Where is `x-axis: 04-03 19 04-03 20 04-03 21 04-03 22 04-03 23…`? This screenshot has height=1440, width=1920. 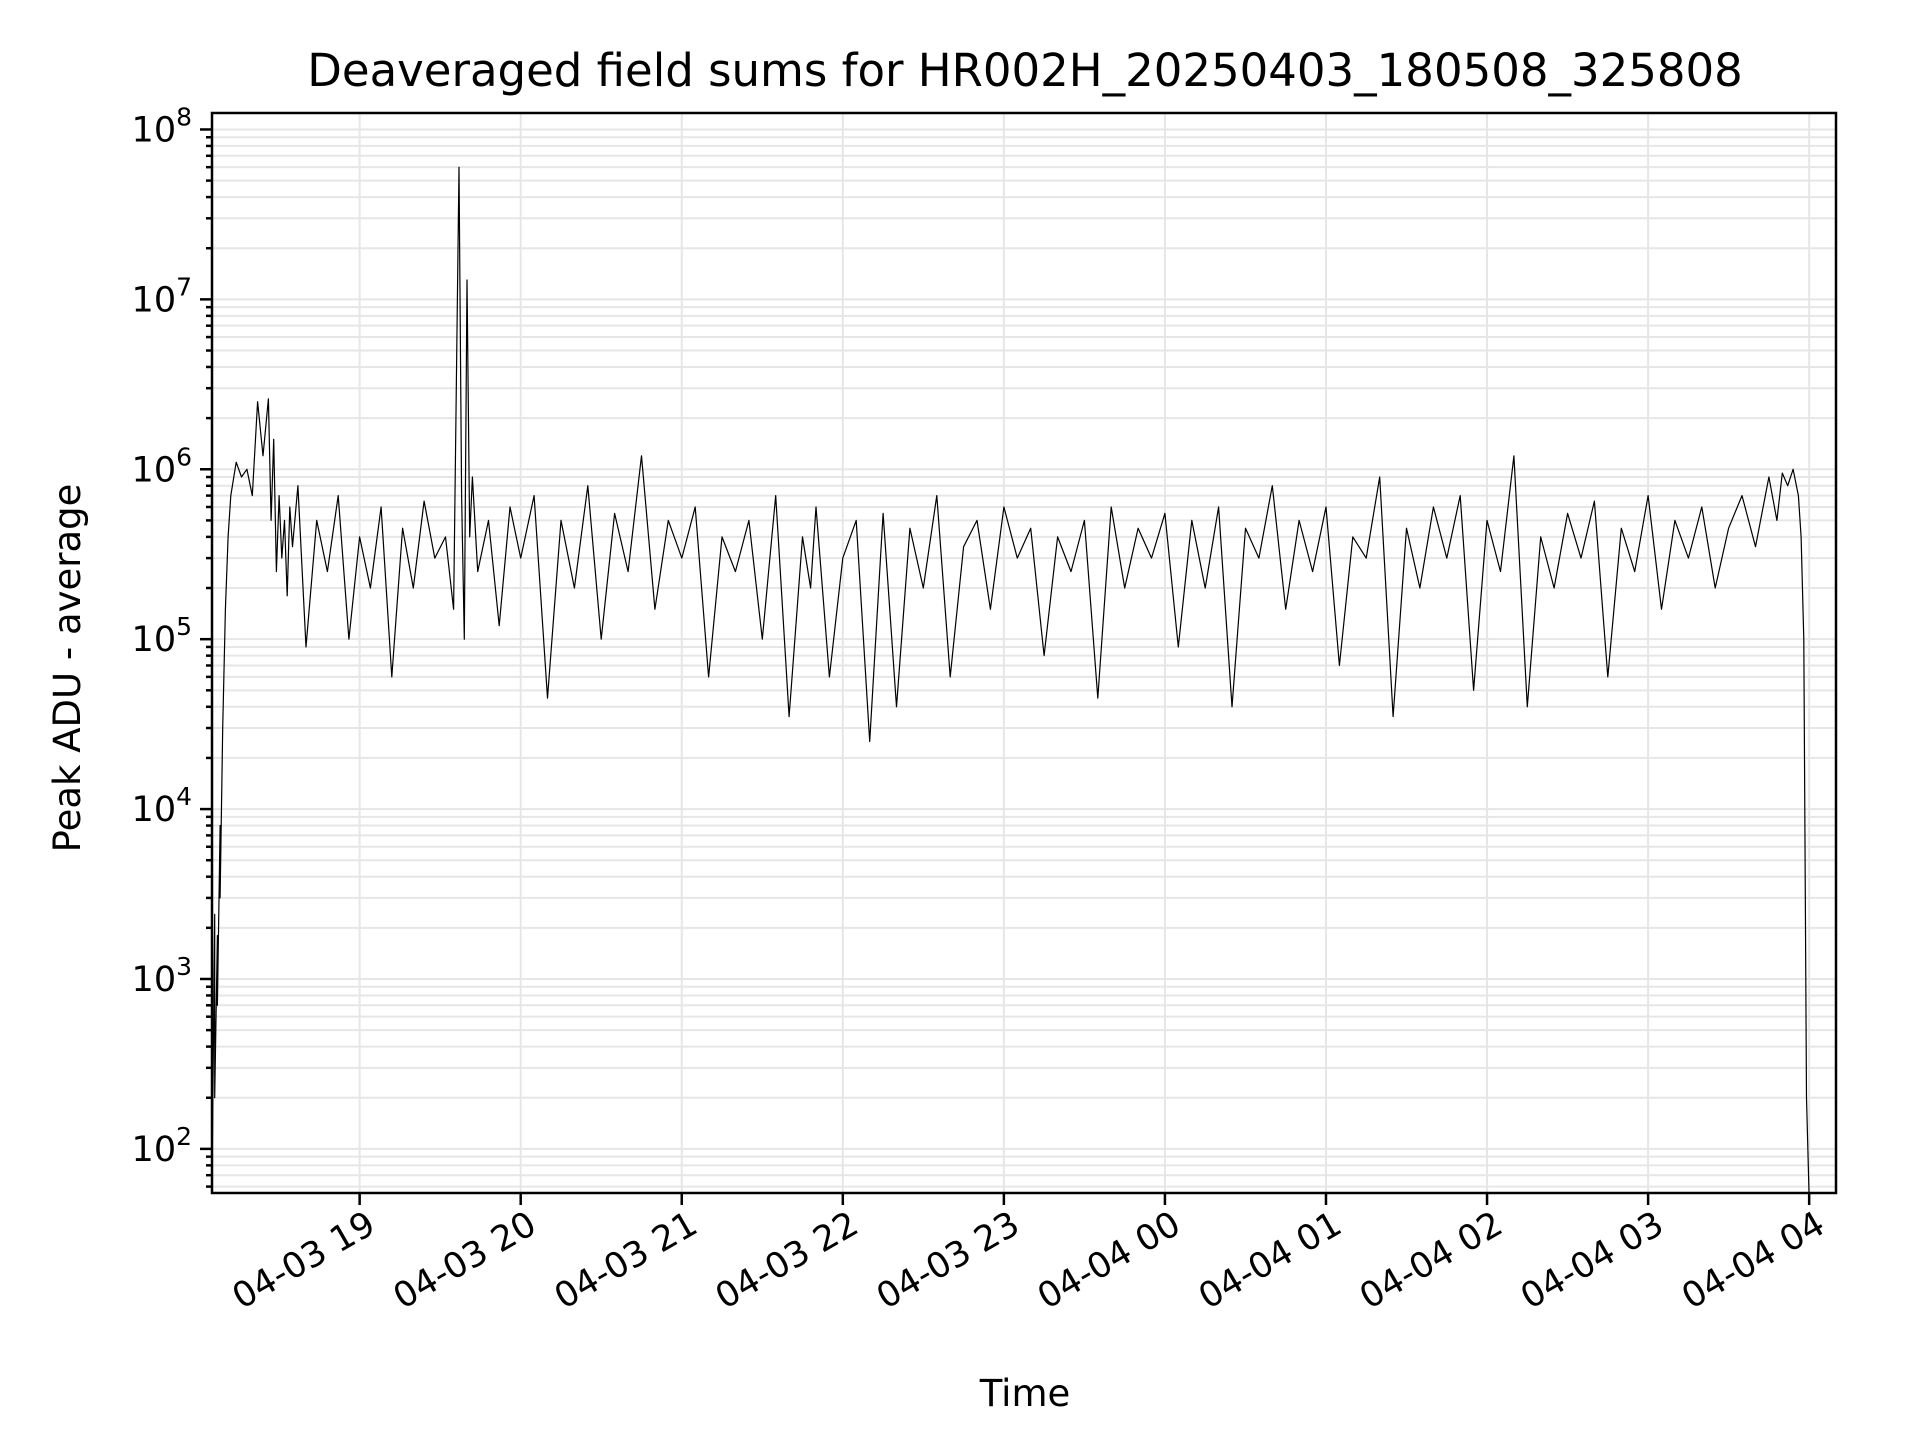 x-axis: 04-03 19 04-03 20 04-03 21 04-03 22 04-03 23… is located at coordinates (1029, 1255).